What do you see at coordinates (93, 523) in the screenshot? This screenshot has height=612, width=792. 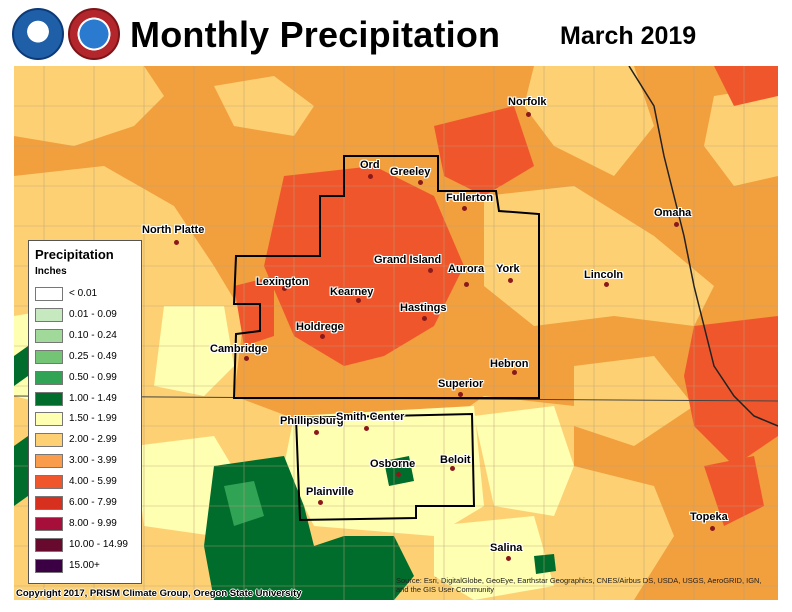 I see `legend-label: 8.00 - 9.99` at bounding box center [93, 523].